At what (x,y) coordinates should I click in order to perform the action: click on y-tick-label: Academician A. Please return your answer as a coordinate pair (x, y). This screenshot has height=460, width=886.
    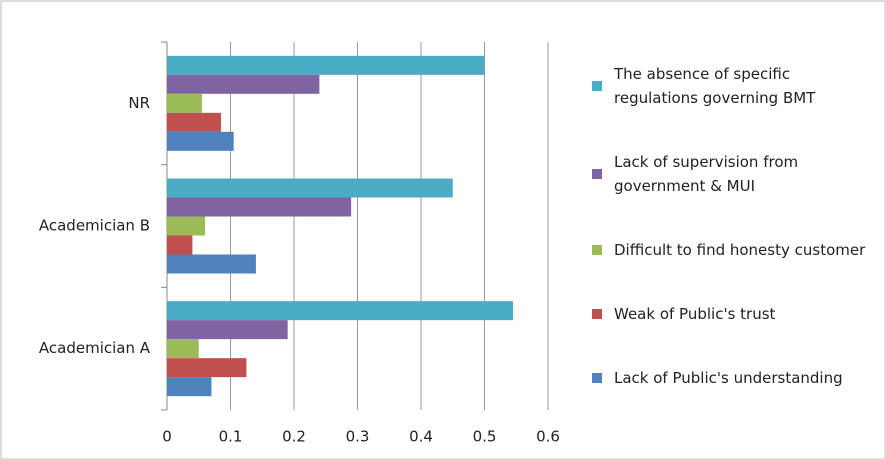
    Looking at the image, I should click on (95, 348).